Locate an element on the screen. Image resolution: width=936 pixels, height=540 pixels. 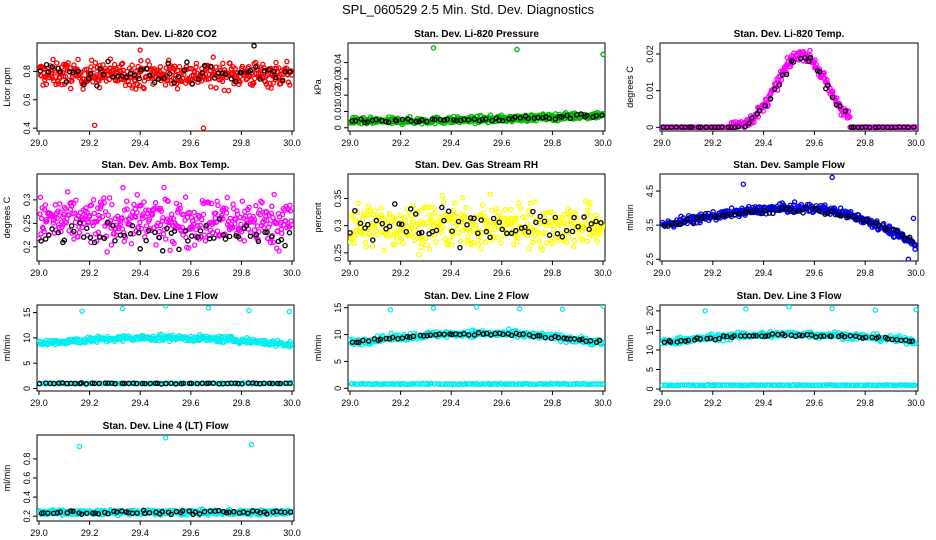
x-tick-label: 29.6 is located at coordinates (191, 403).